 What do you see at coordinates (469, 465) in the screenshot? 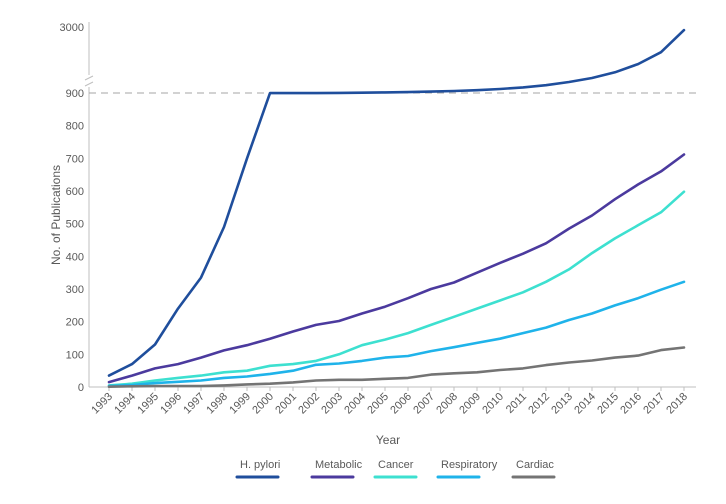
I see `legend-label-respiratory: Respiratory` at bounding box center [469, 465].